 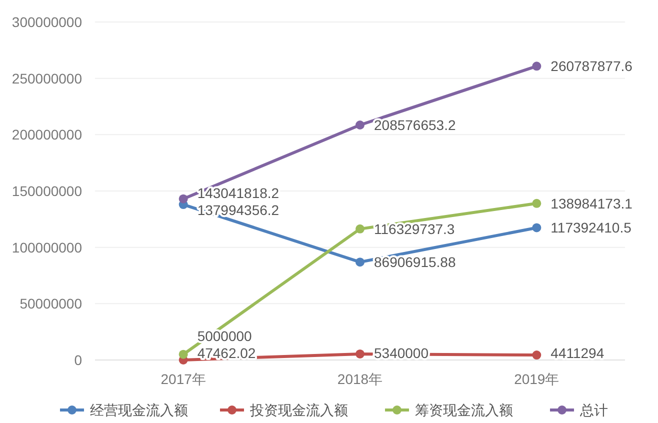 I want to click on data-label: 137994356.2, so click(x=238, y=210).